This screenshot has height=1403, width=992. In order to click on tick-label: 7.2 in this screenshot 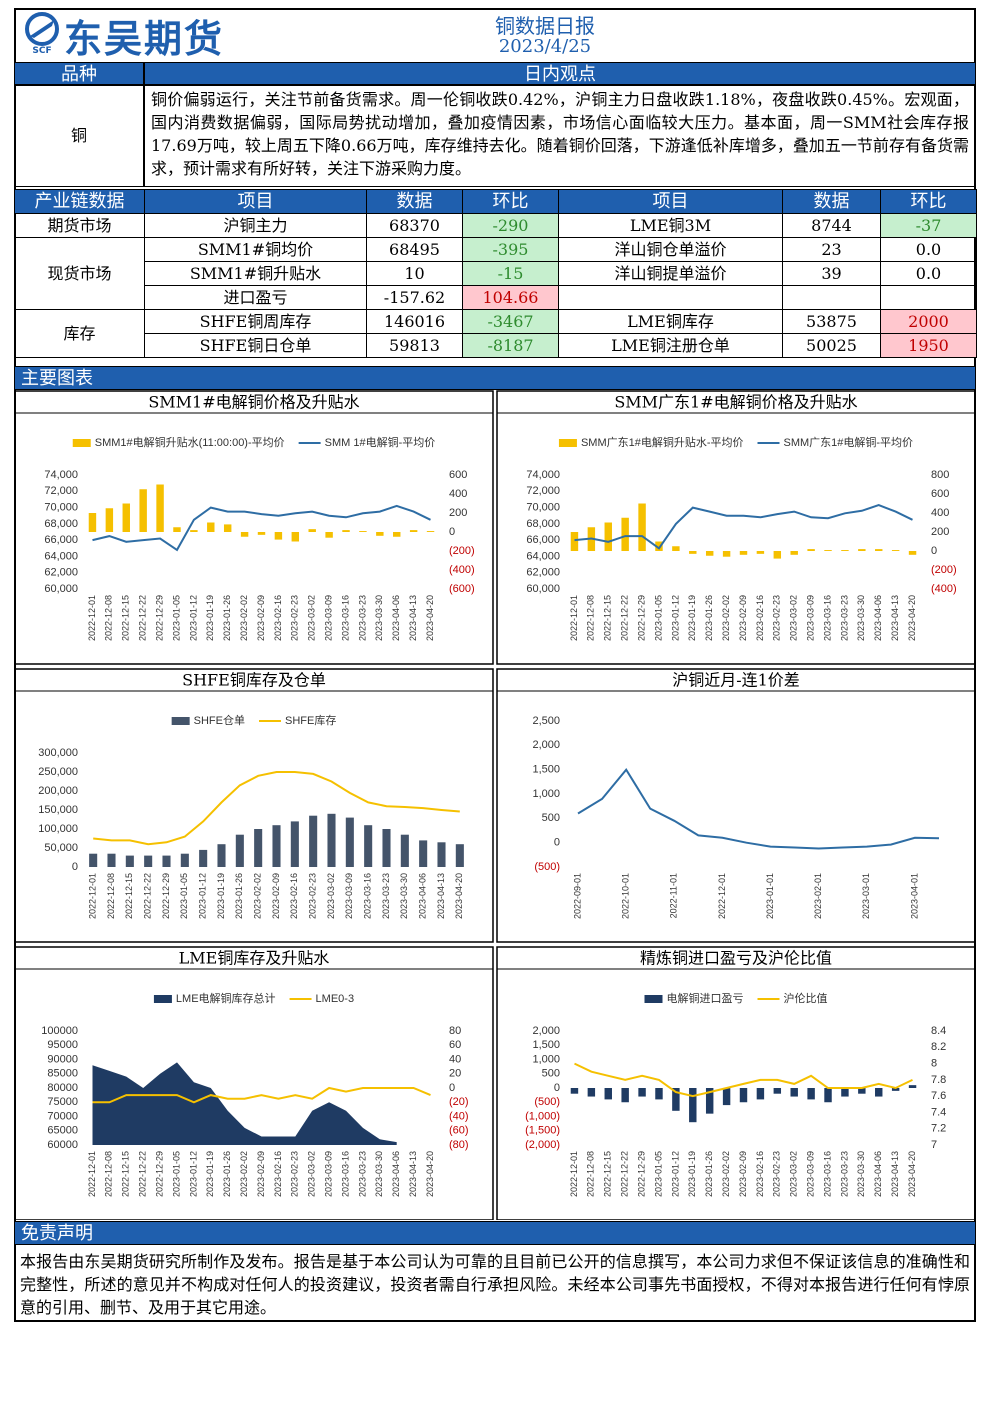, I will do `click(938, 1129)`.